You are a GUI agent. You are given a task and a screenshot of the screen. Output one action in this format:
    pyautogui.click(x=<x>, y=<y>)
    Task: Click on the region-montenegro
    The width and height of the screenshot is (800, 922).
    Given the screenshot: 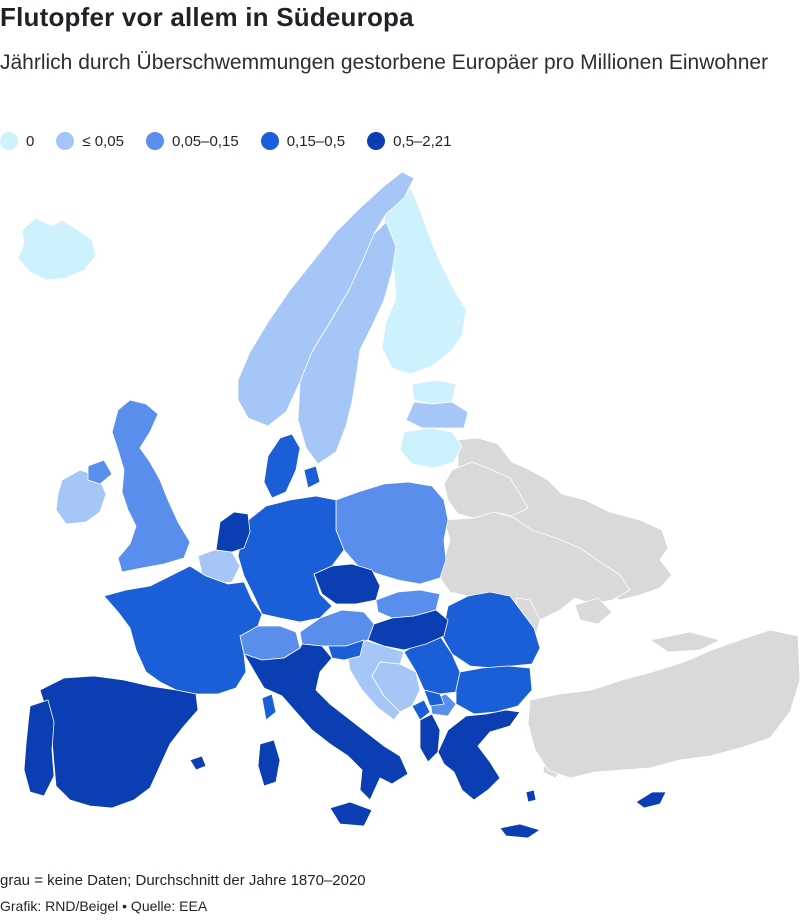 What is the action you would take?
    pyautogui.click(x=421, y=710)
    